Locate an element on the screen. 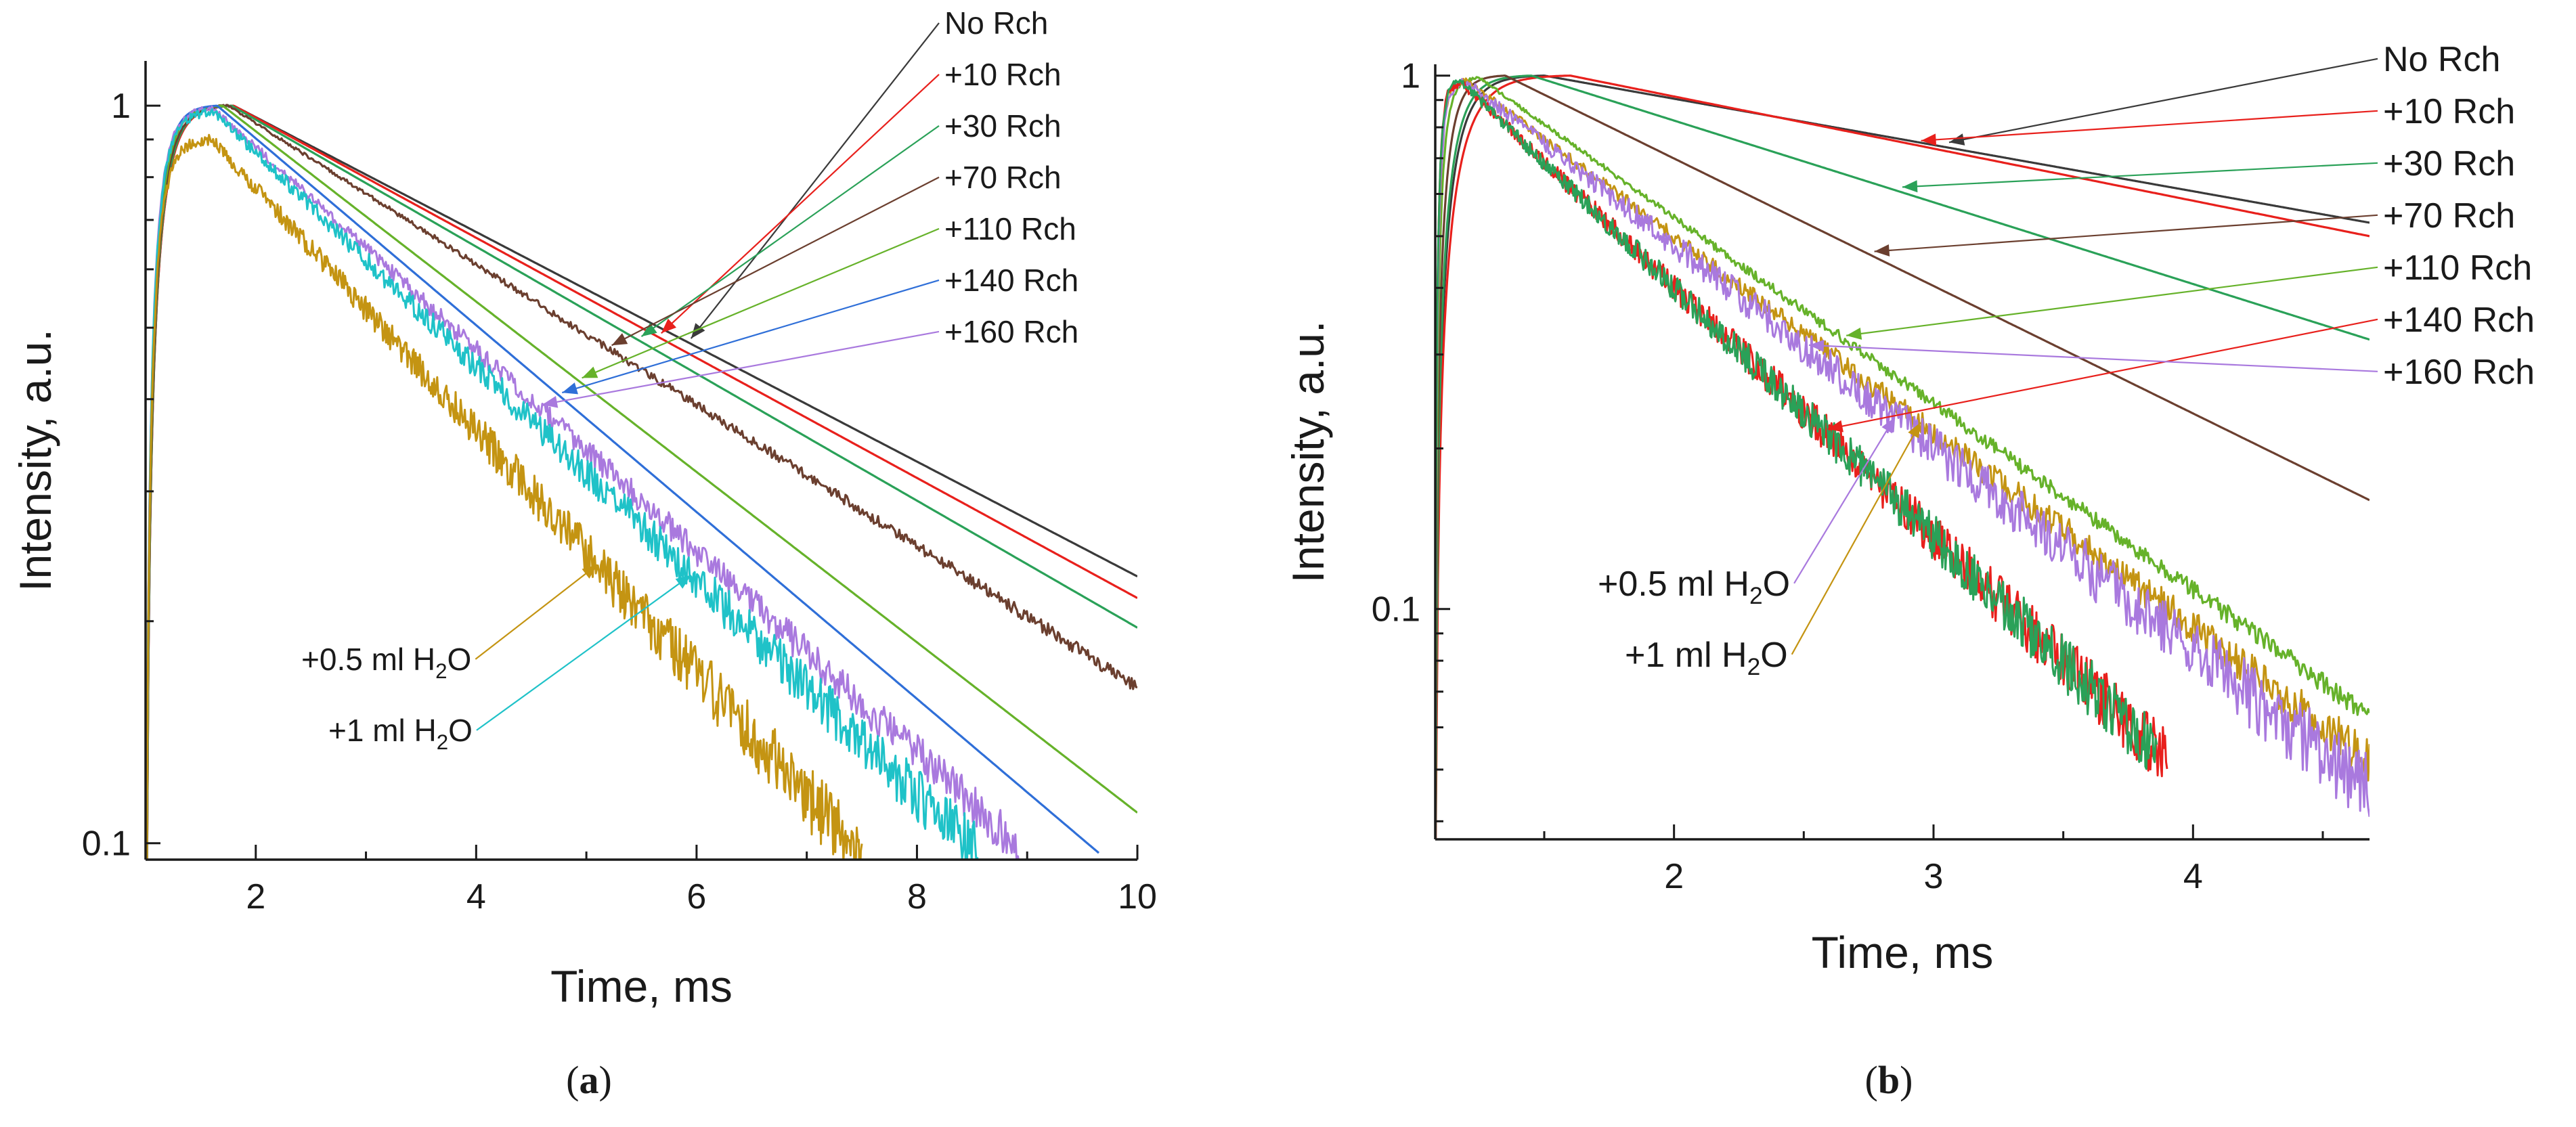 Image resolution: width=2576 pixels, height=1127 pixels. x-tick-label: 10 is located at coordinates (1137, 896).